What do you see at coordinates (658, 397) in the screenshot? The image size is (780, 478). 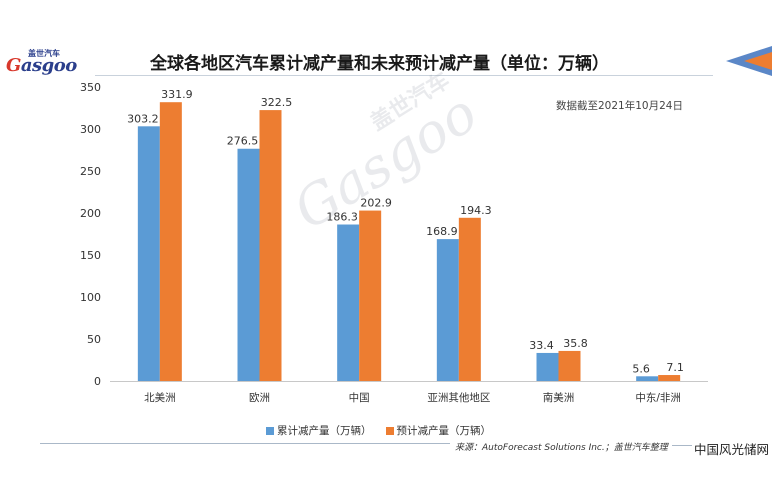 I see `x-category-label: 中东/非洲` at bounding box center [658, 397].